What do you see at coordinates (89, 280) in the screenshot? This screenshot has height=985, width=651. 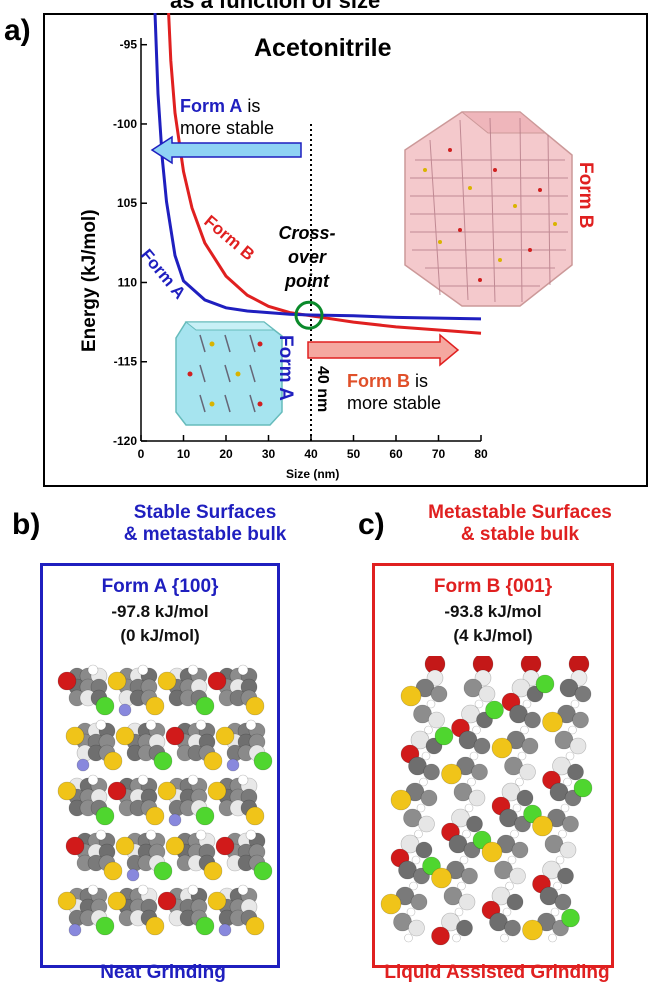 I see `y-axis-label: Energy (kJ/mol)` at bounding box center [89, 280].